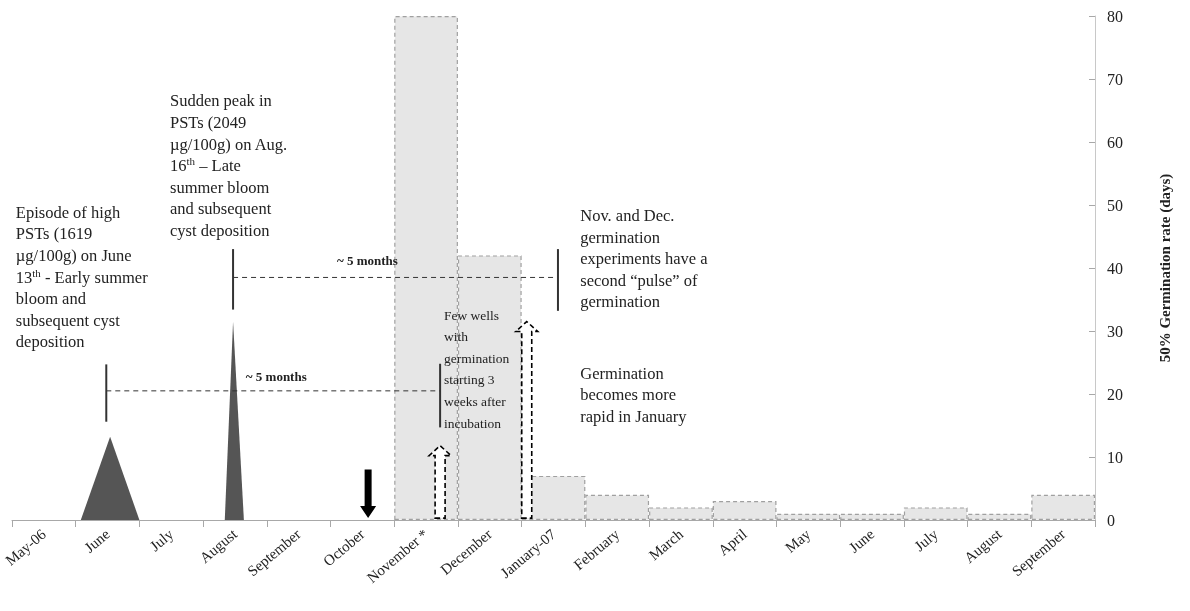  I want to click on y-tick-label: 60, so click(1115, 142).